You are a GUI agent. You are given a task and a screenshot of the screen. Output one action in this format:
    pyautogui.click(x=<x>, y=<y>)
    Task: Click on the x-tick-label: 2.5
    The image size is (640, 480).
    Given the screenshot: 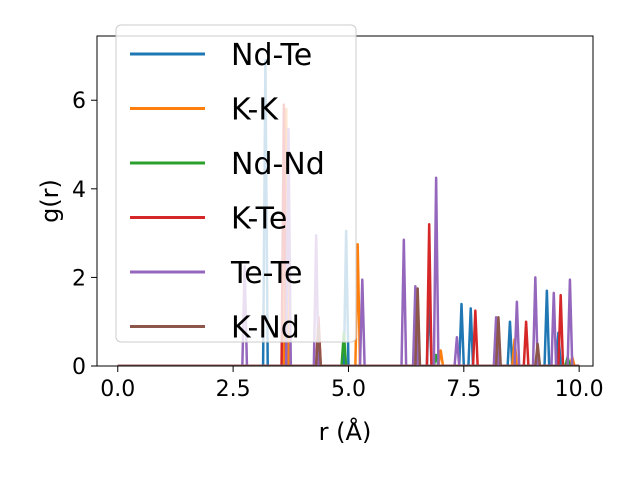 What is the action you would take?
    pyautogui.click(x=233, y=389)
    